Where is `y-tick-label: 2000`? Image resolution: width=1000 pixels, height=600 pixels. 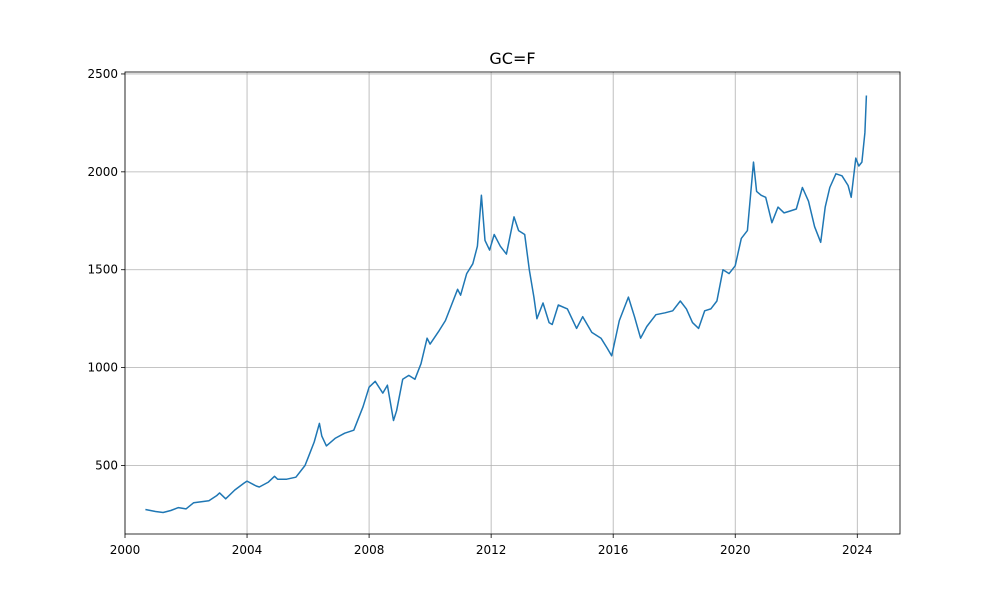 y-tick-label: 2000 is located at coordinates (102, 172).